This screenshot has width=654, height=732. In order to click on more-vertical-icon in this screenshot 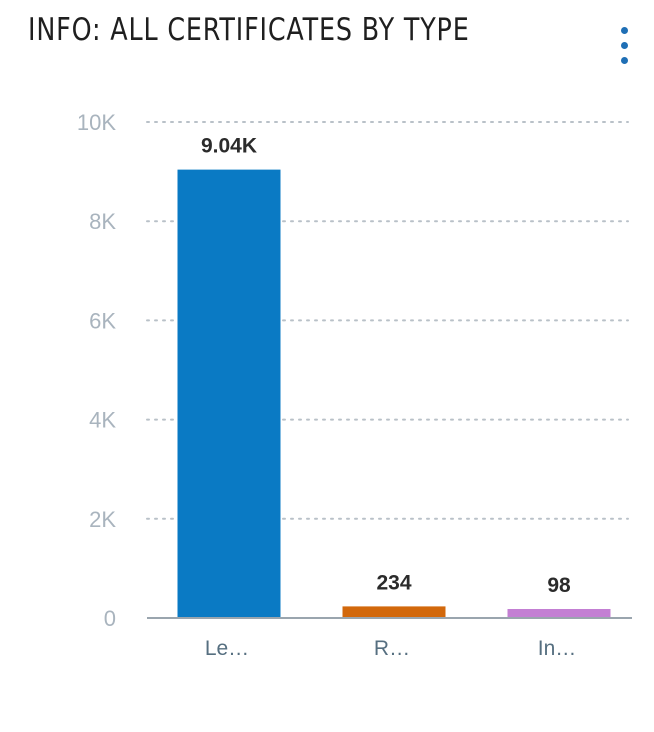, I will do `click(625, 47)`.